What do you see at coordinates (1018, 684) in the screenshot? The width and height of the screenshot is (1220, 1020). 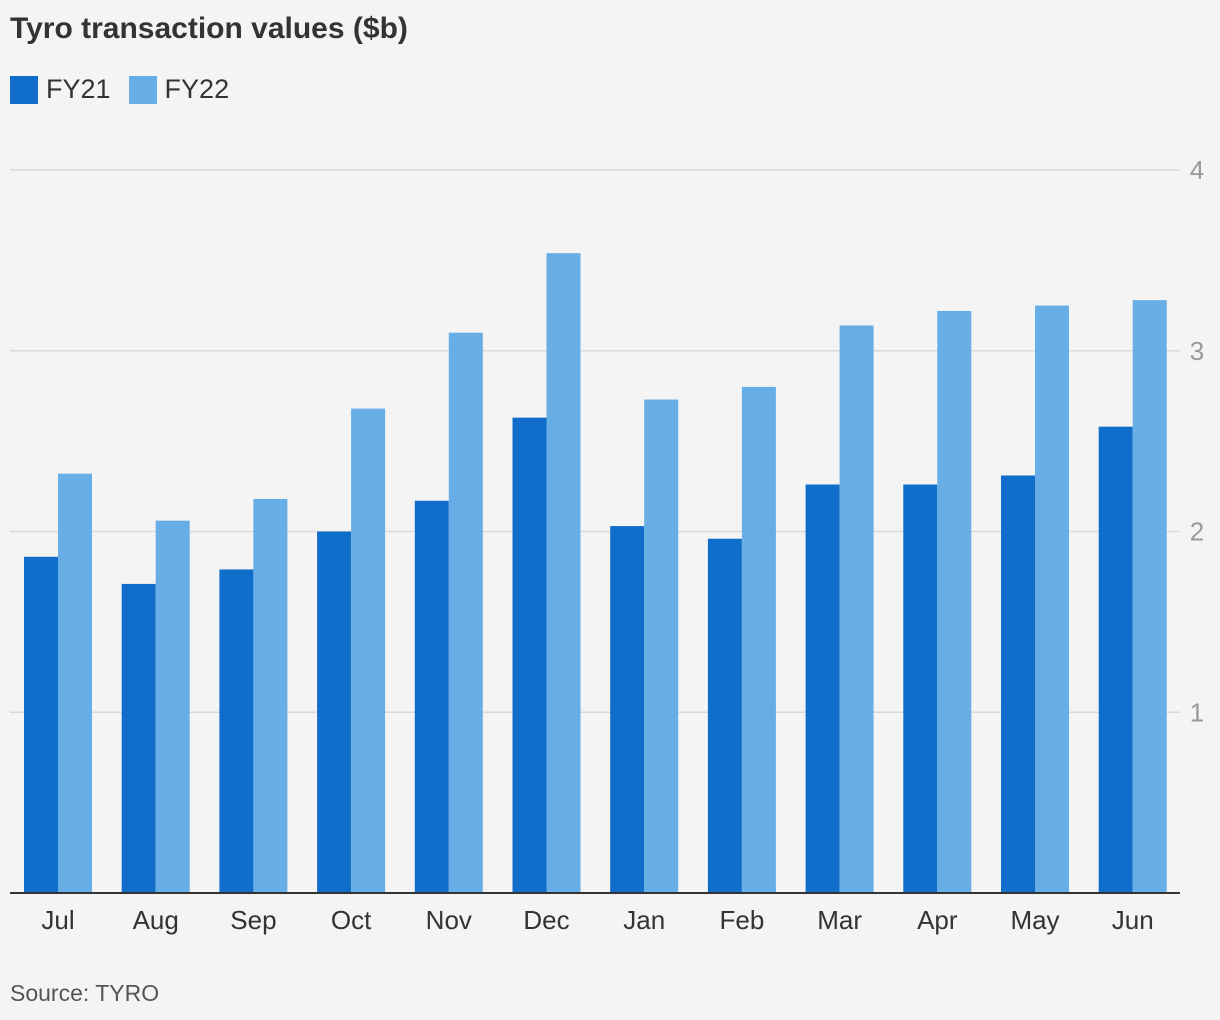 I see `bar-fy21-may` at bounding box center [1018, 684].